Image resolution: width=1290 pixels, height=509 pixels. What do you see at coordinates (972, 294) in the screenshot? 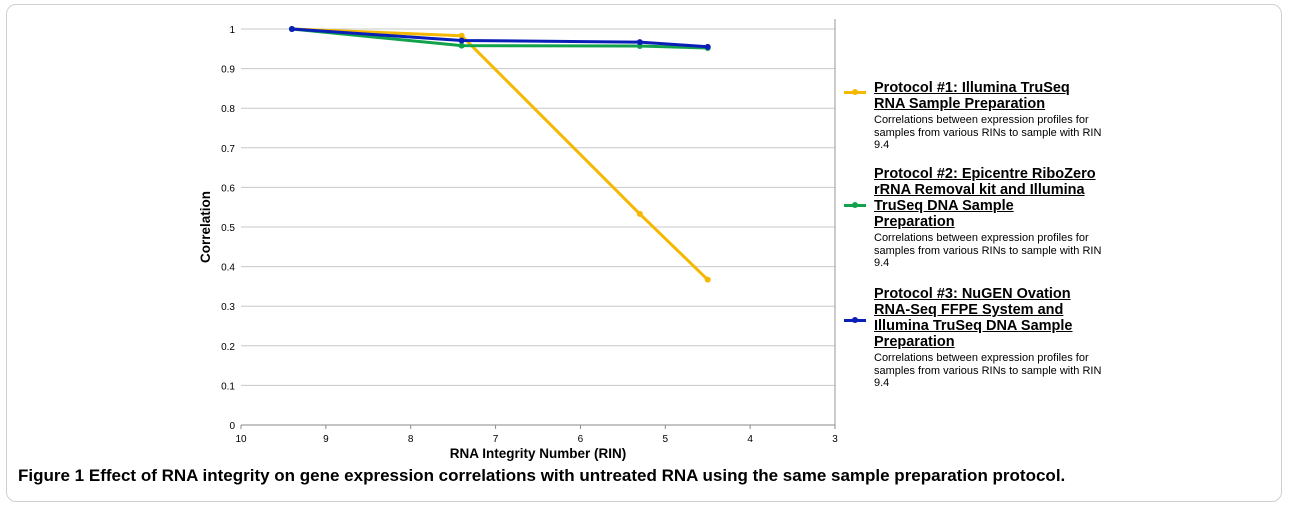
I see `legend-title-line: Protocol #3: NuGEN Ovation` at bounding box center [972, 294].